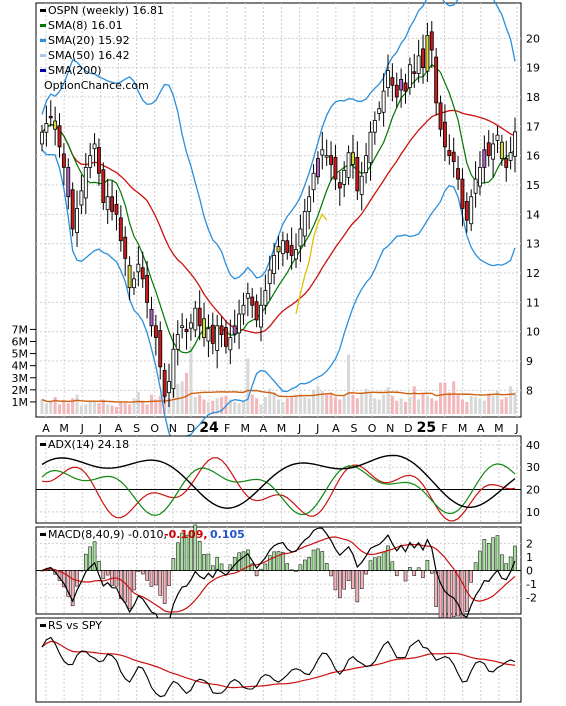  I want to click on macd-tick-label: 1, so click(529, 557).